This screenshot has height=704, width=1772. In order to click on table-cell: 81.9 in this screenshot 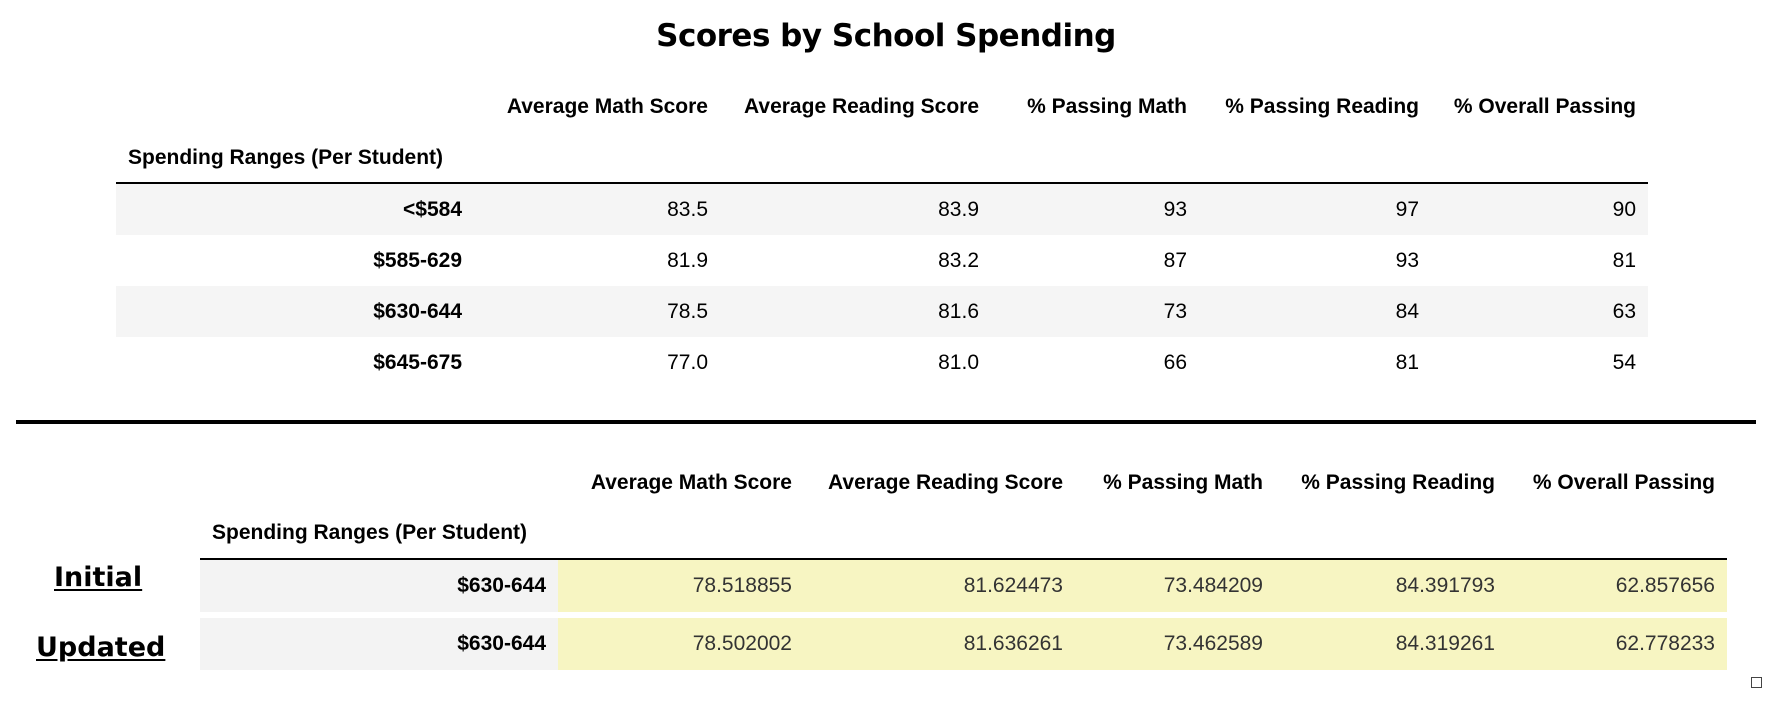, I will do `click(687, 260)`.